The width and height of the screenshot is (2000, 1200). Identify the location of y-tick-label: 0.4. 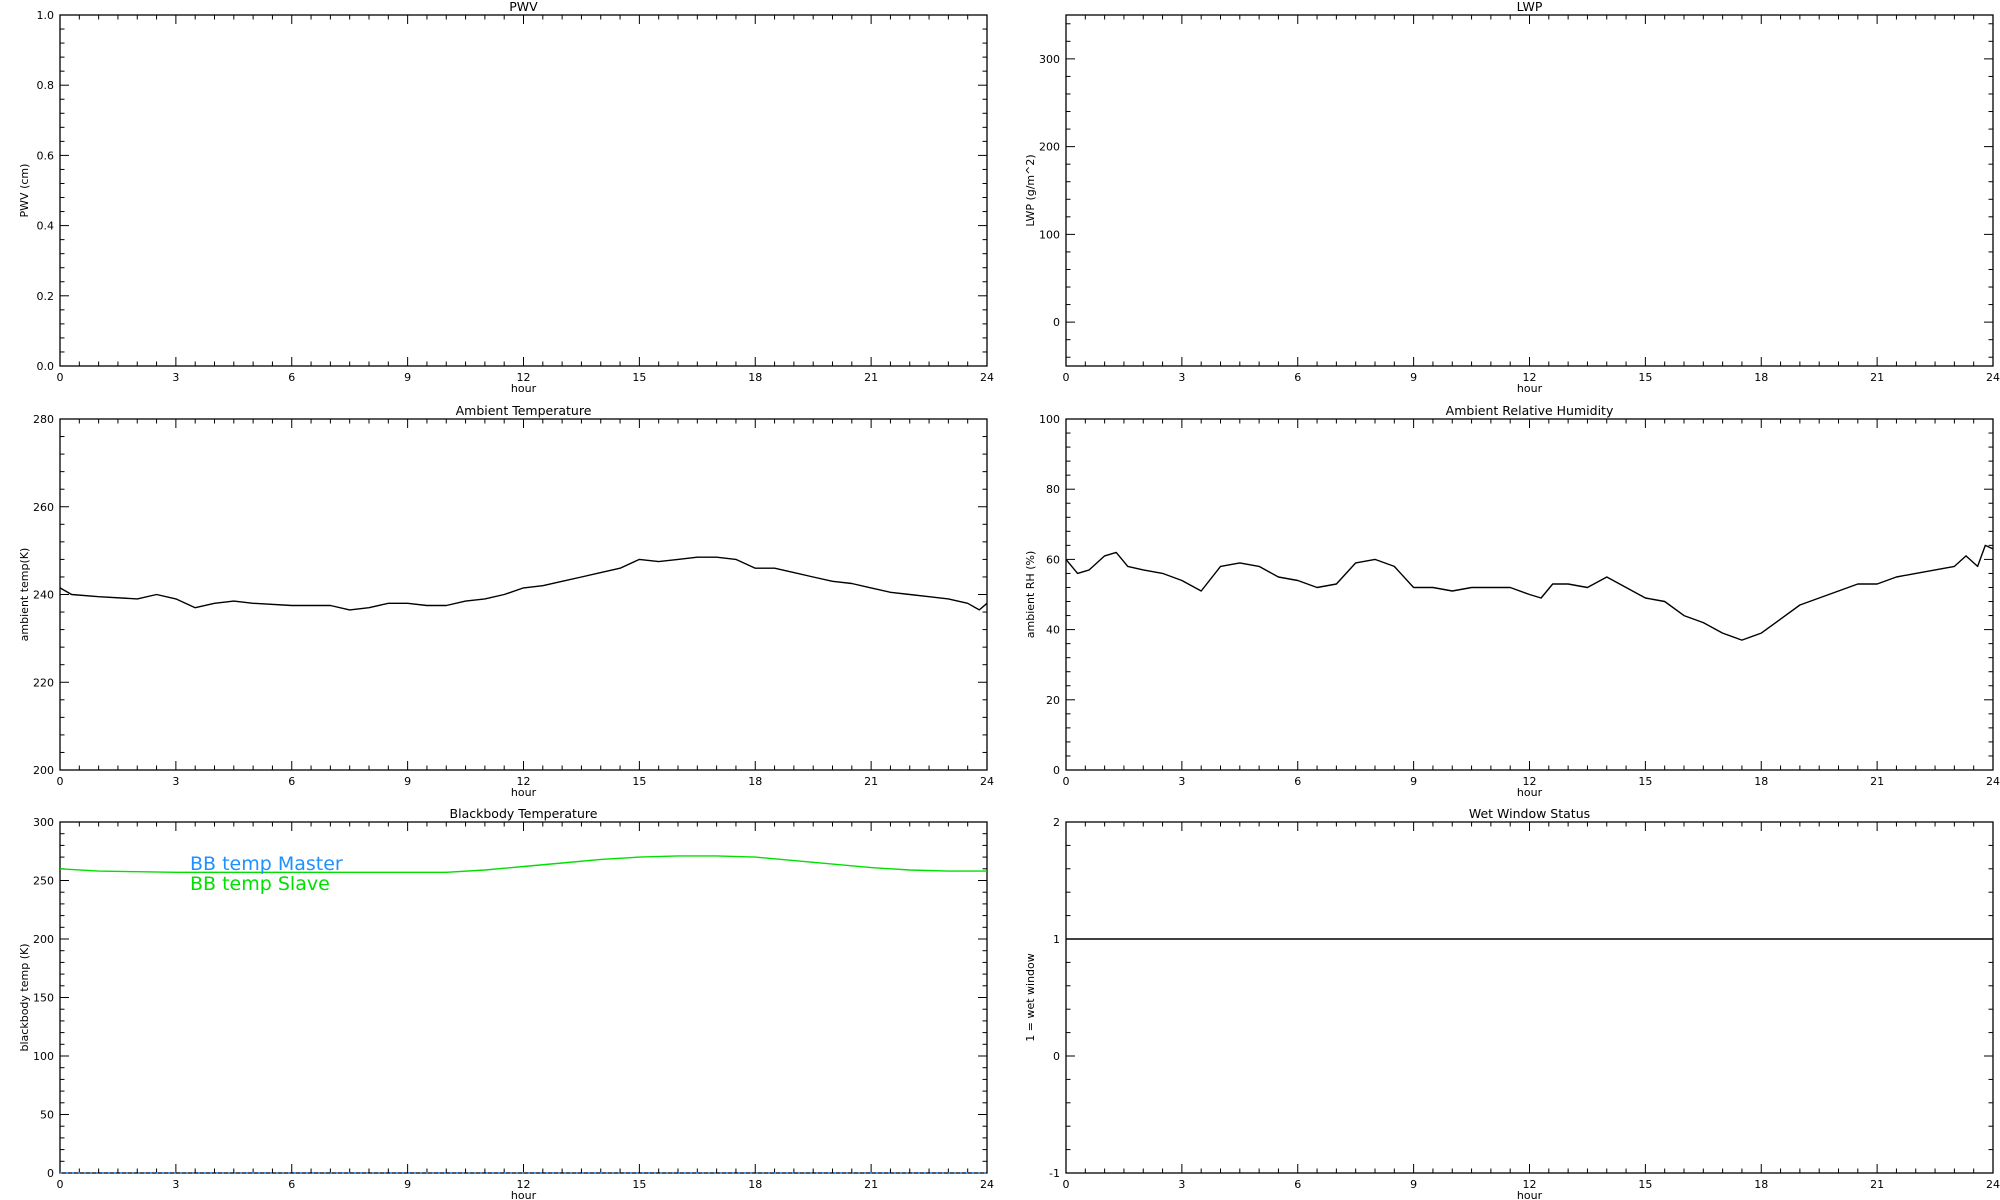
(46, 226).